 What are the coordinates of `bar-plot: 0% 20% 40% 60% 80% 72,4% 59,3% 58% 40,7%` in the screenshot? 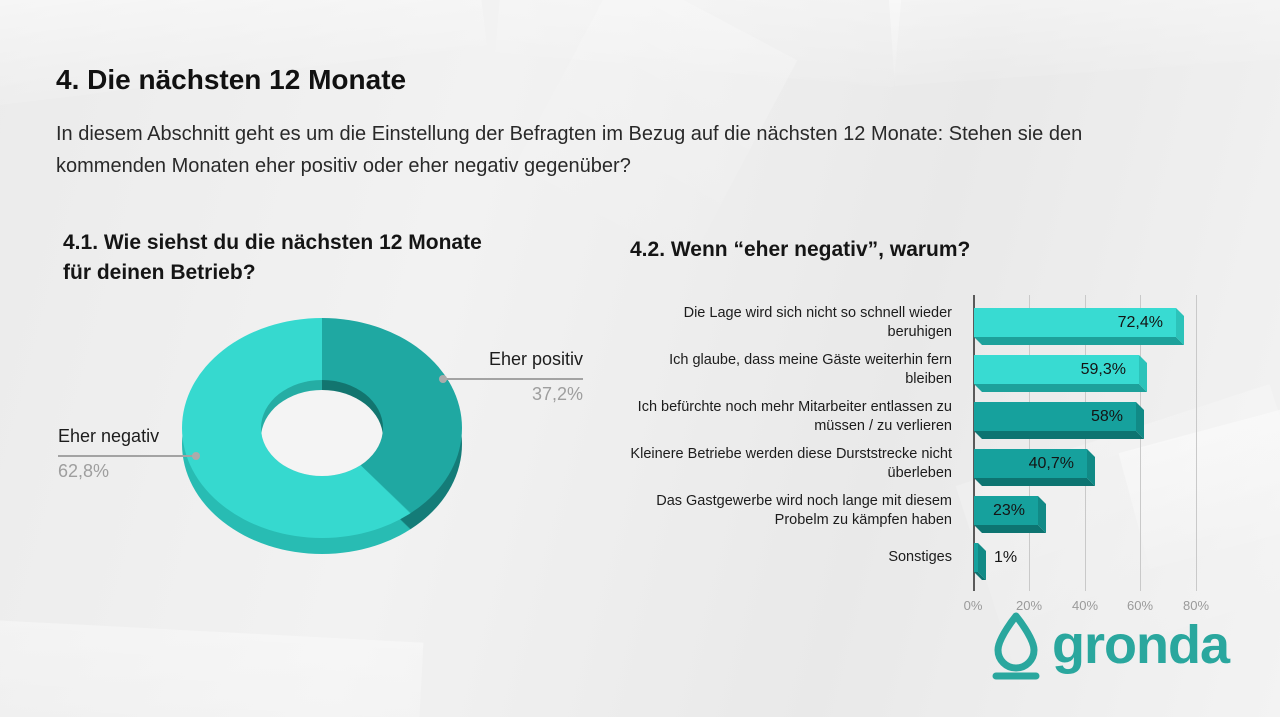 It's located at (1118, 453).